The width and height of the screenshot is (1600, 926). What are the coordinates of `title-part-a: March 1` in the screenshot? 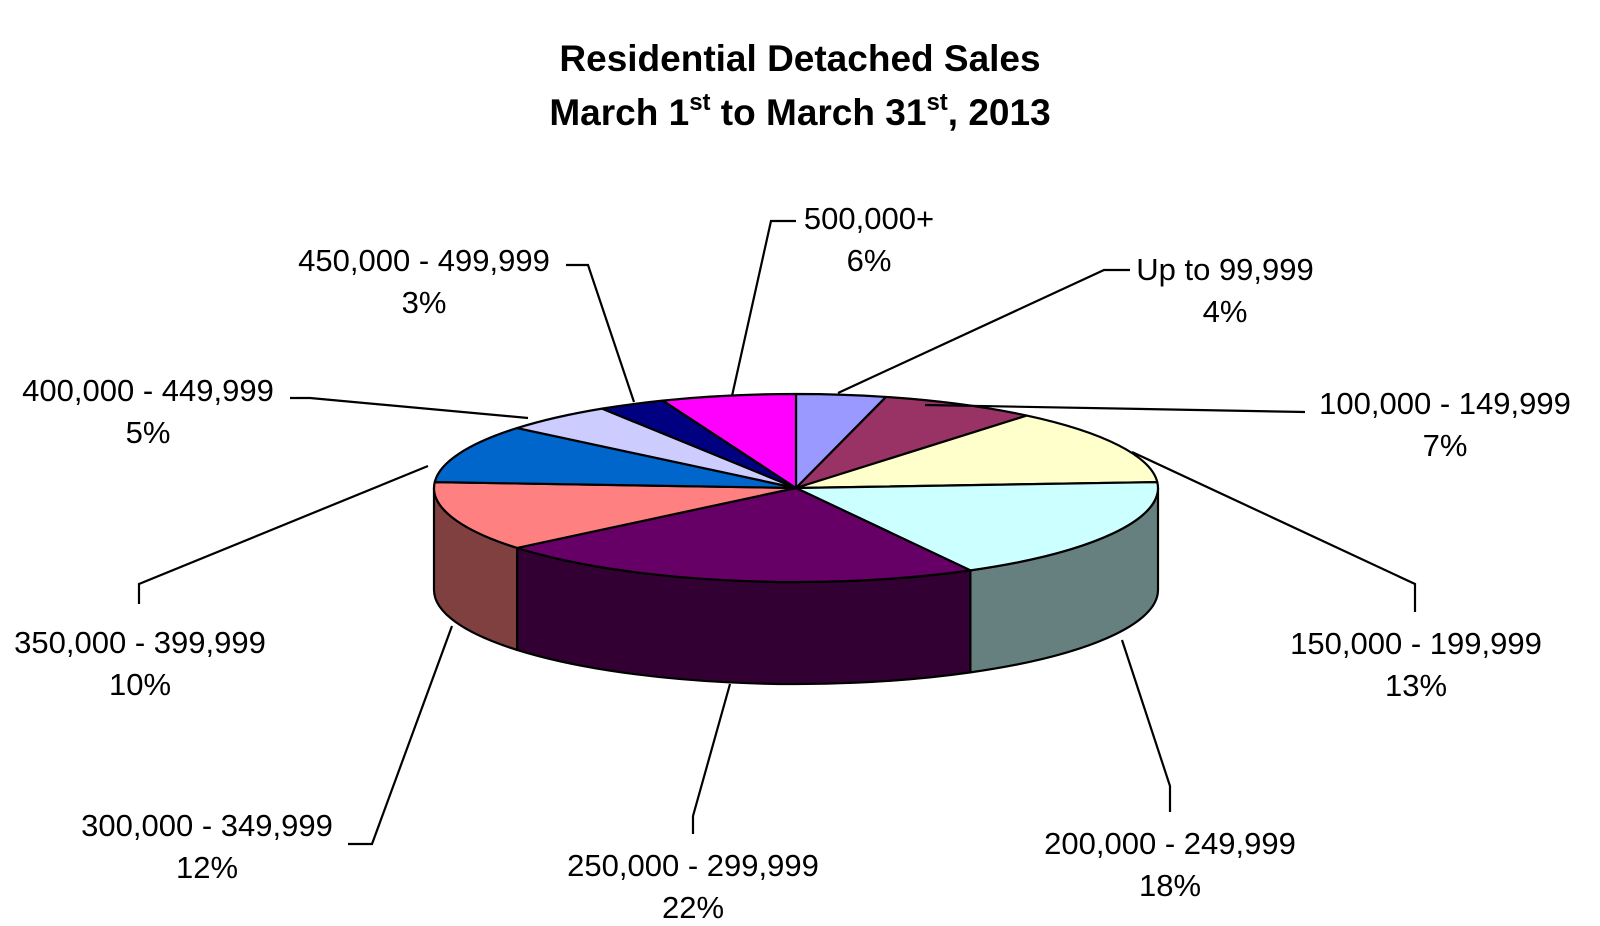 It's located at (619, 112).